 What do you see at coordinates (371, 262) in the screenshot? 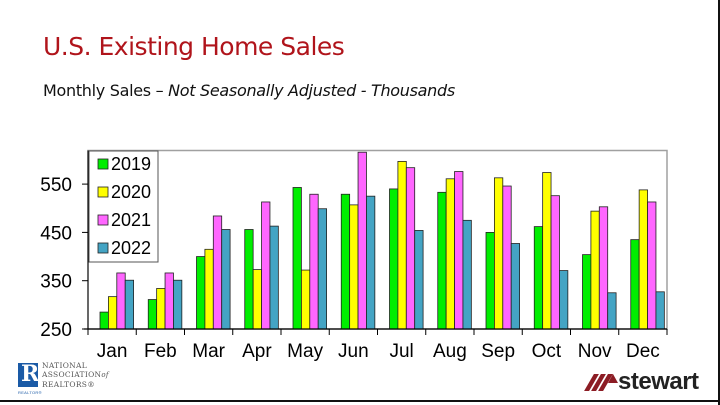
I see `bar-2022-jun` at bounding box center [371, 262].